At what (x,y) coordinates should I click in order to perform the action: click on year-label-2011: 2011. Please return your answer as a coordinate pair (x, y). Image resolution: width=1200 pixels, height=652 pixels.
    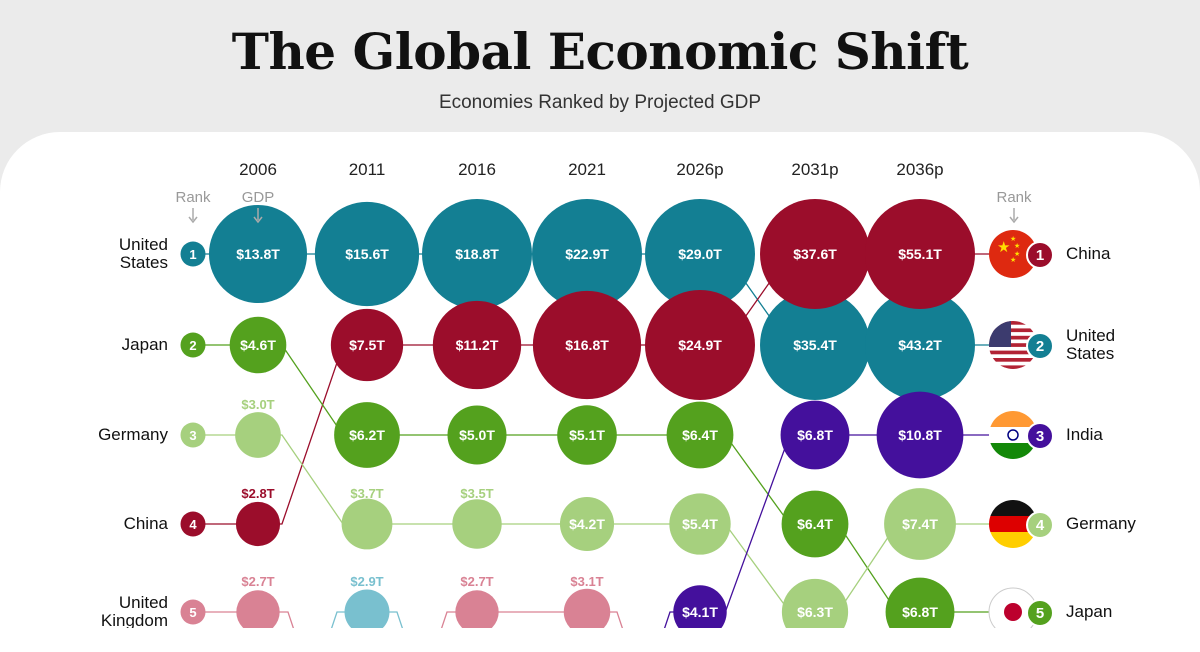
    Looking at the image, I should click on (367, 169).